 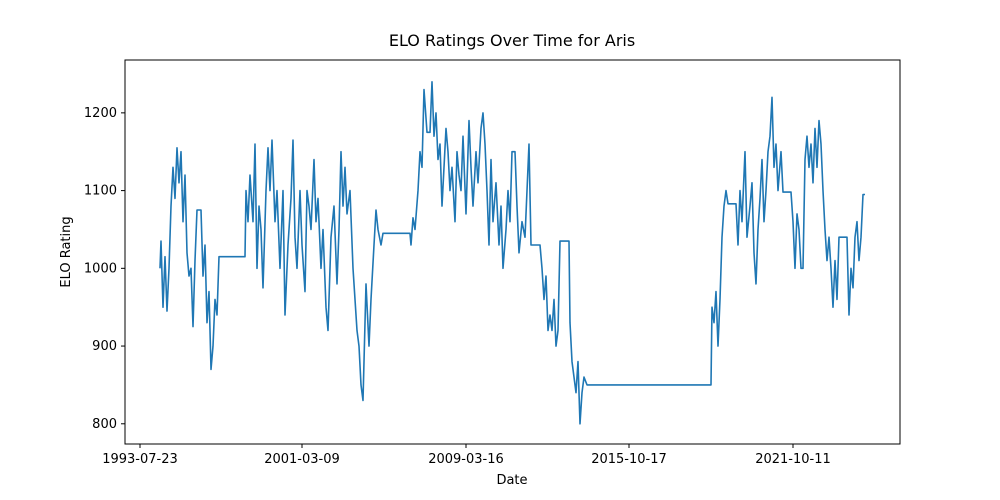 What do you see at coordinates (629, 459) in the screenshot?
I see `x-tick-label: 2015-10-17` at bounding box center [629, 459].